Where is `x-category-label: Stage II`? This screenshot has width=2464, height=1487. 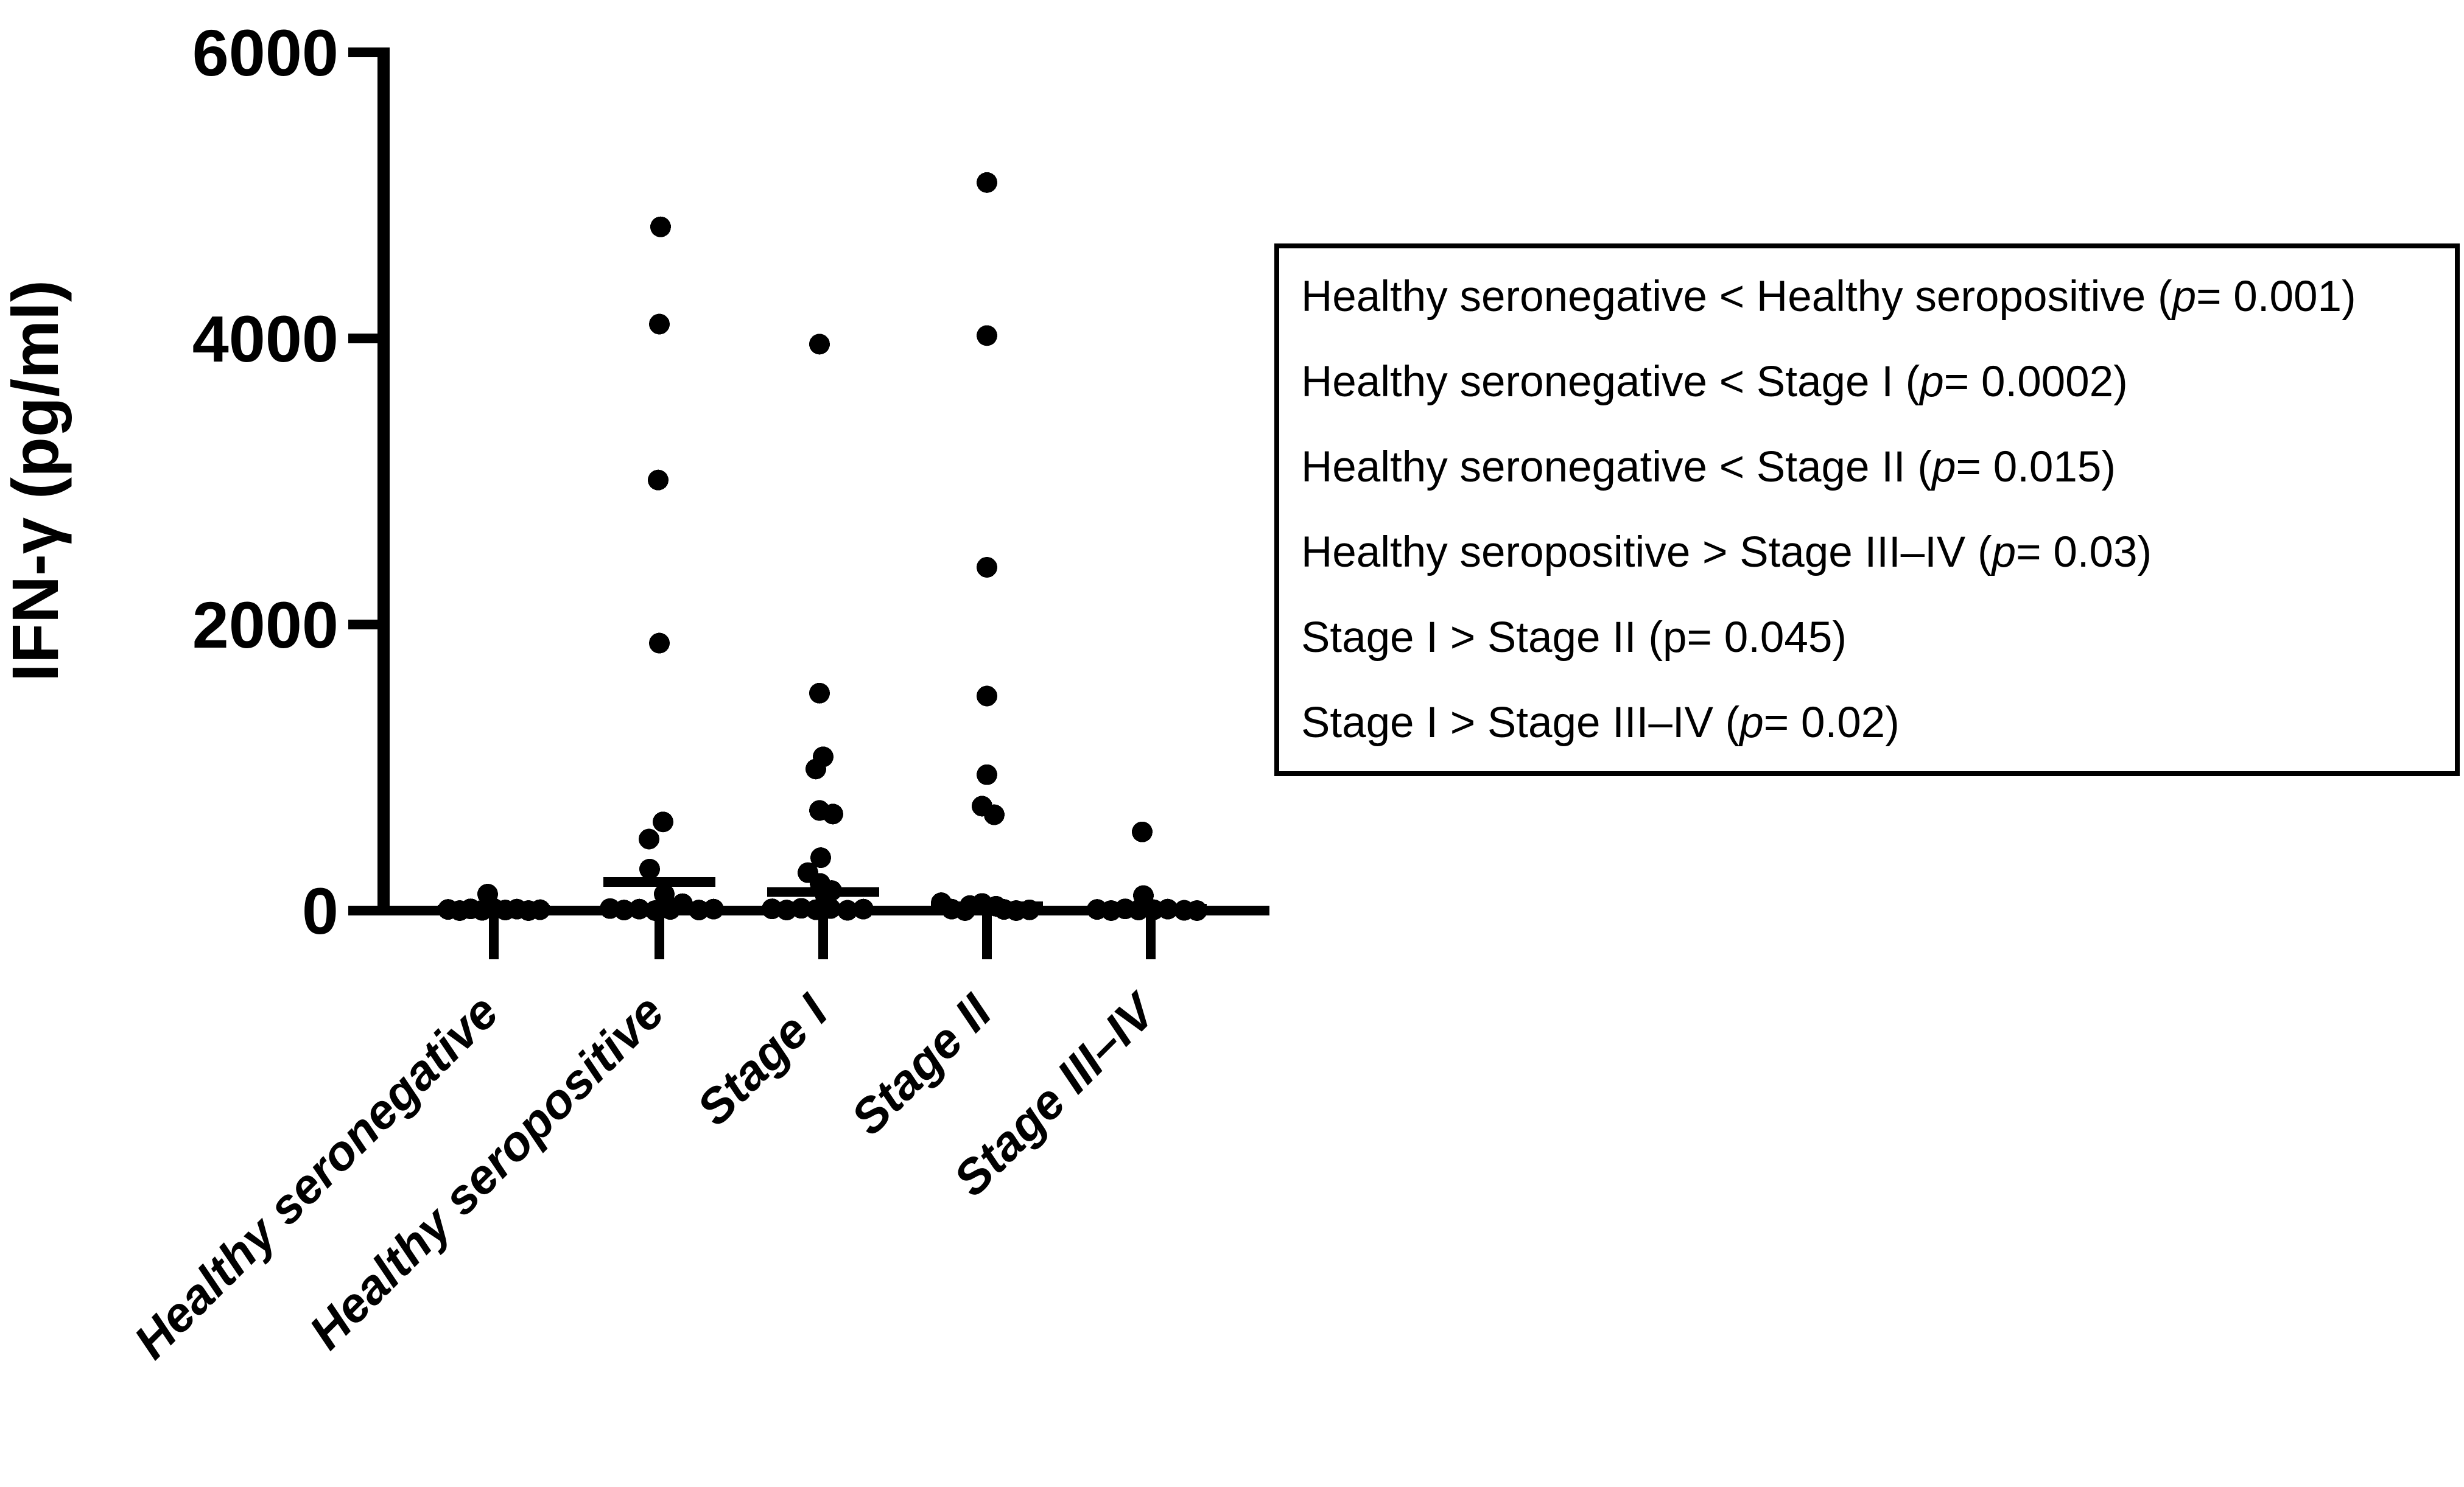
x-category-label: Stage II is located at coordinates (921, 1064).